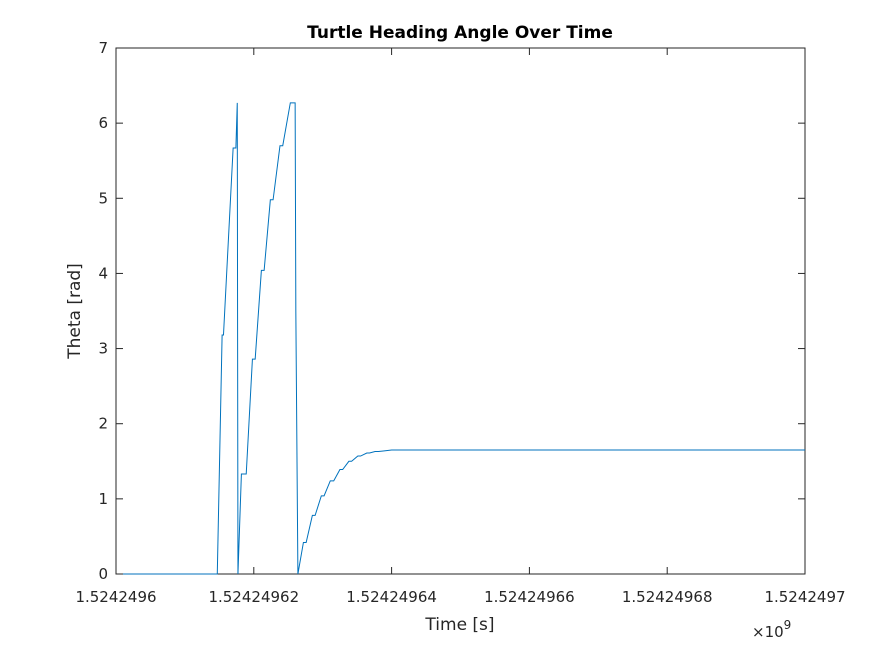 This screenshot has width=891, height=645. What do you see at coordinates (103, 424) in the screenshot?
I see `y-tick-label: 2` at bounding box center [103, 424].